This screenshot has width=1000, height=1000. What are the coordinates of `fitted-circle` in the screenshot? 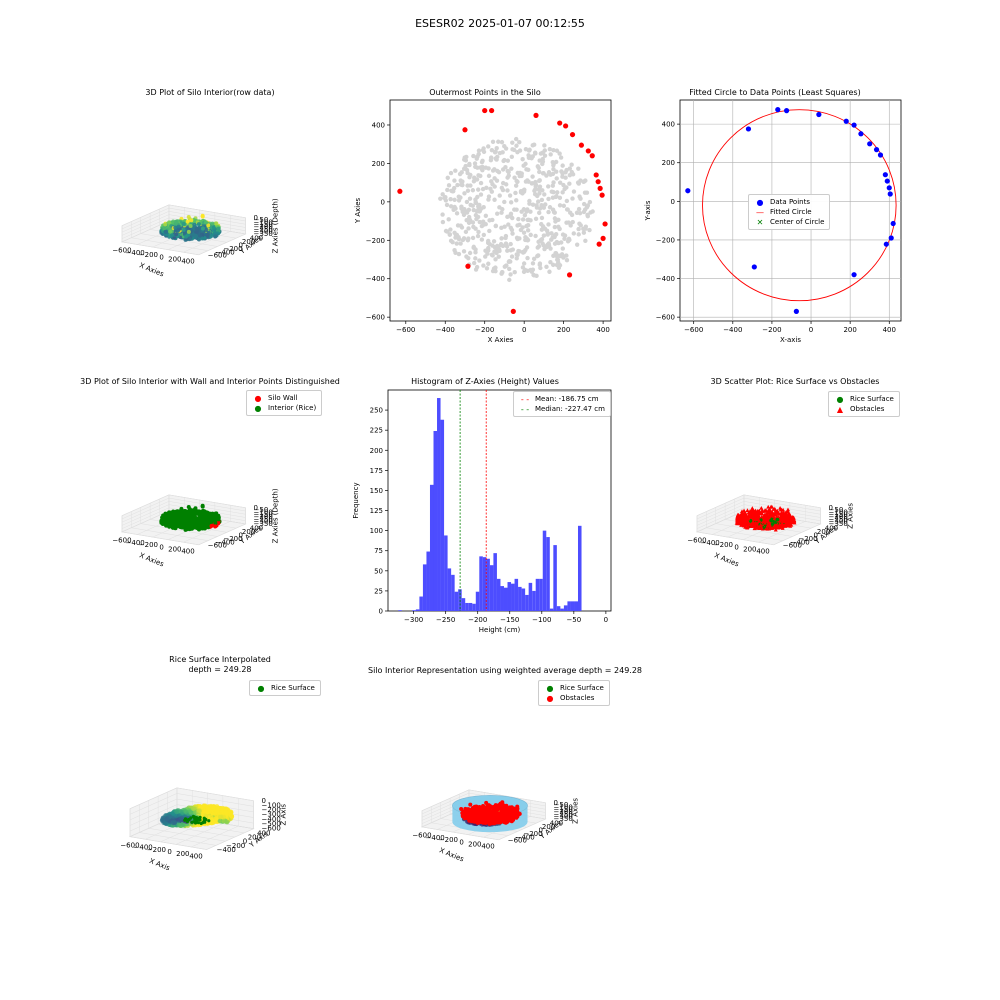 It's located at (799, 205).